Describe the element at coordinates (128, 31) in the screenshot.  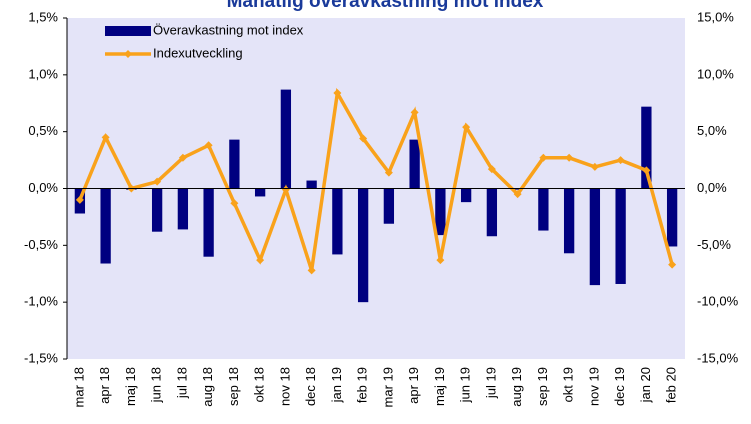
I see `legend-swatch` at that location.